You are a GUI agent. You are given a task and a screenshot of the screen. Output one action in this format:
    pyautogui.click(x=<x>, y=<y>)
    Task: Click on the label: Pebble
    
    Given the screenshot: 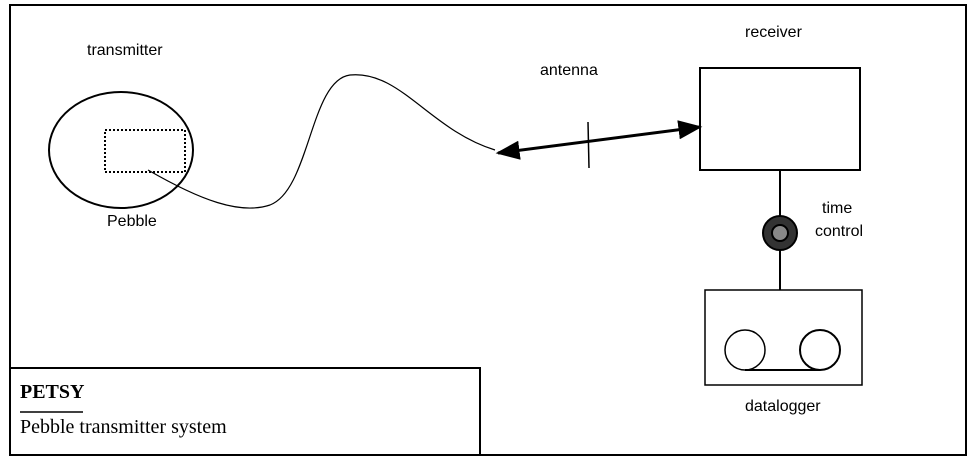 What is the action you would take?
    pyautogui.click(x=132, y=221)
    